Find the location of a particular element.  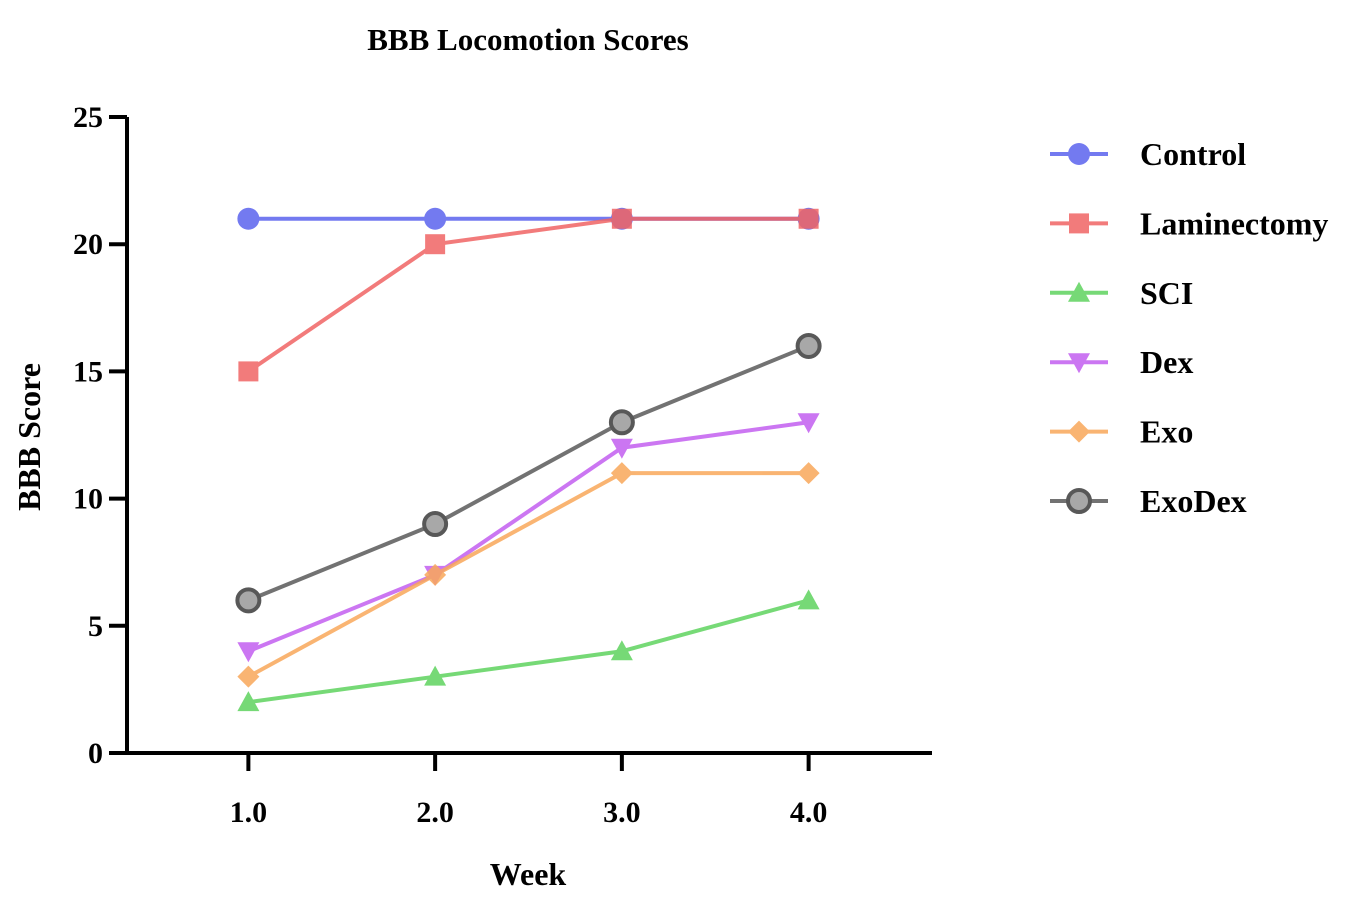

legend-marker-exodex is located at coordinates (1079, 501).